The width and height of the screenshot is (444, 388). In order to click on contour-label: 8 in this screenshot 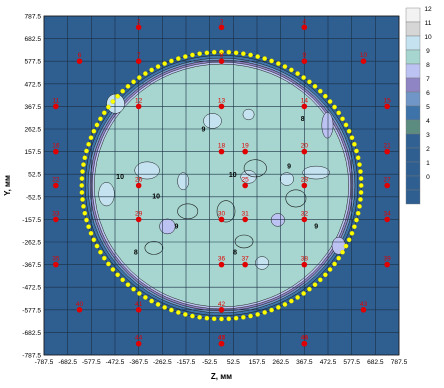, I will do `click(136, 252)`.